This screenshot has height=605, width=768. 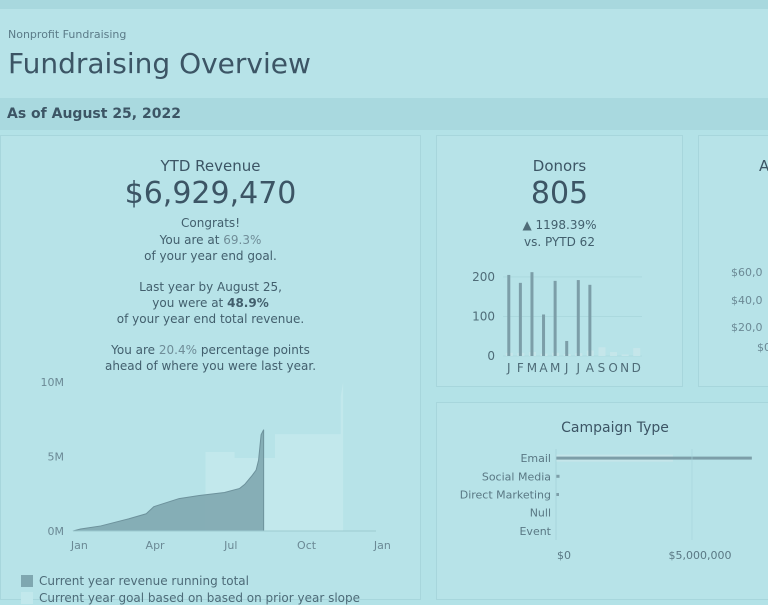 I want to click on goal-percent: 69.3%, so click(x=242, y=240).